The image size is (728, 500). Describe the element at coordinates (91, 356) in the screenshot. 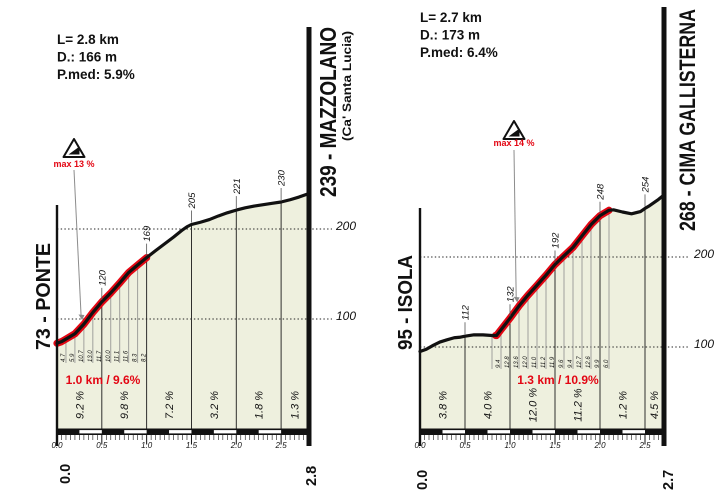

I see `gradient-100m-label: 13.0` at that location.